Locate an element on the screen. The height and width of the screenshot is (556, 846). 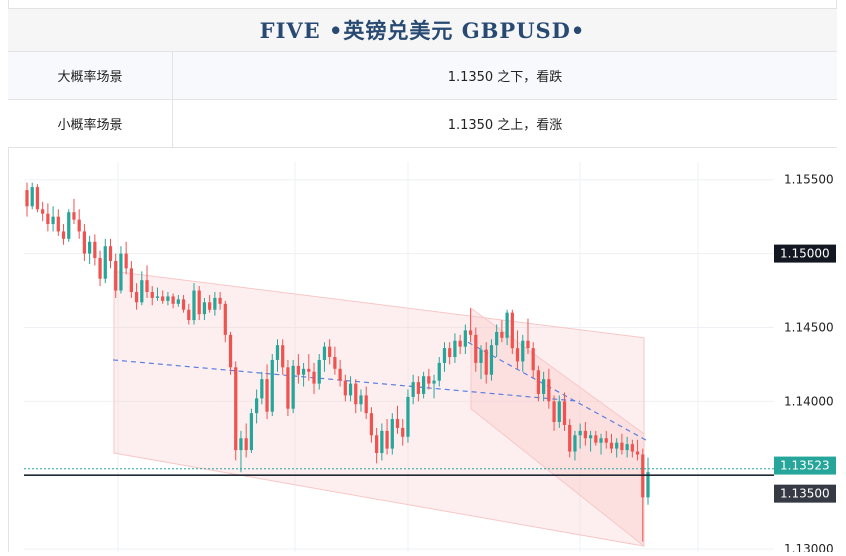
price-tick-label: 1.15500 is located at coordinates (809, 180).